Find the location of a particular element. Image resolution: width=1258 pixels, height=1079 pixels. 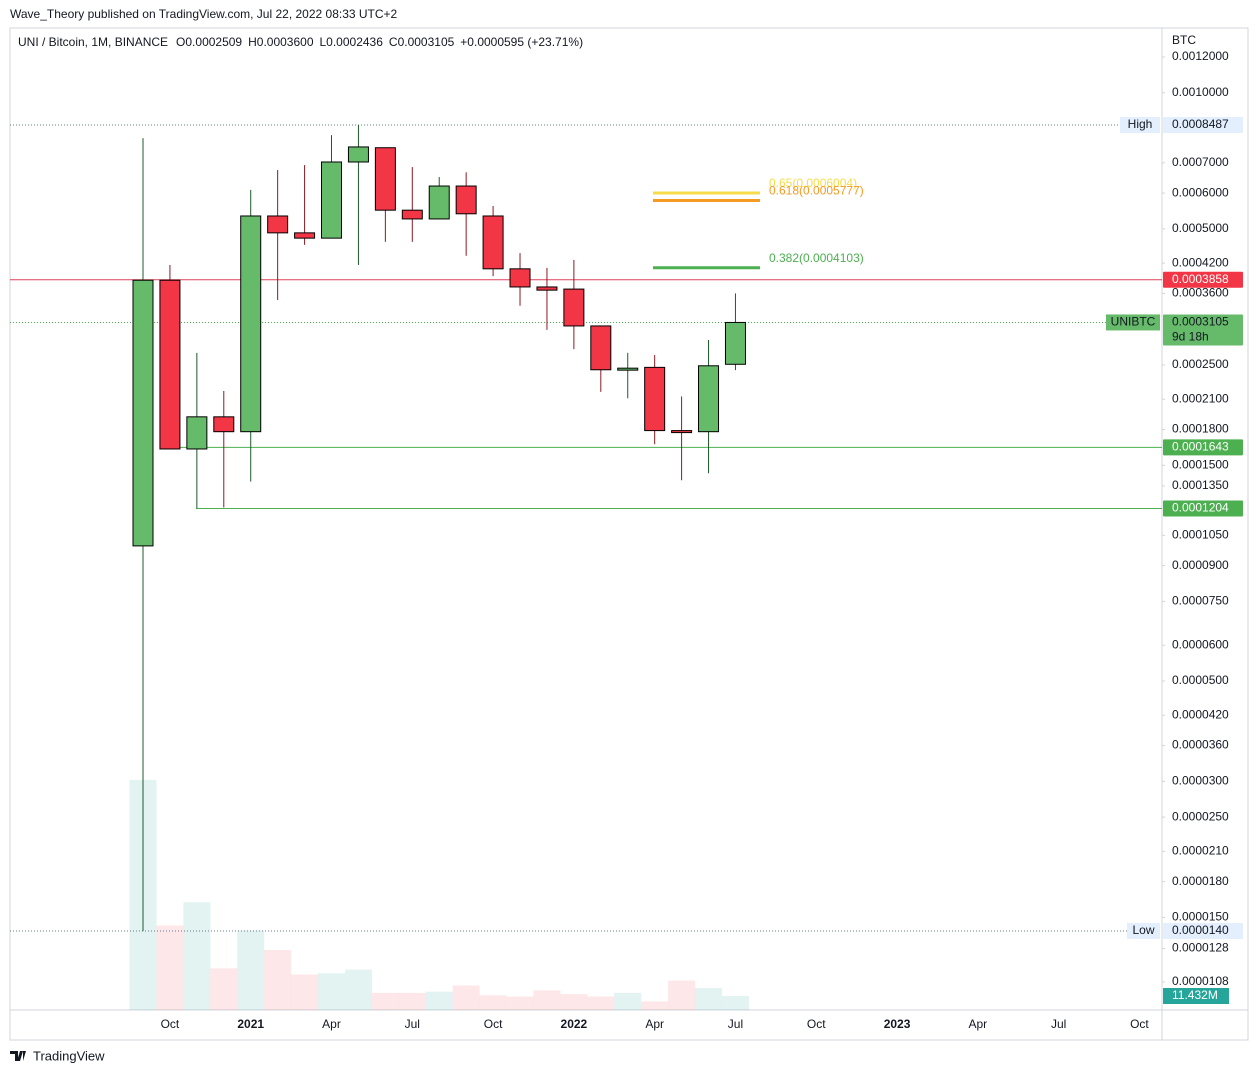

y-tick-label: 0.0000128 is located at coordinates (1200, 948).